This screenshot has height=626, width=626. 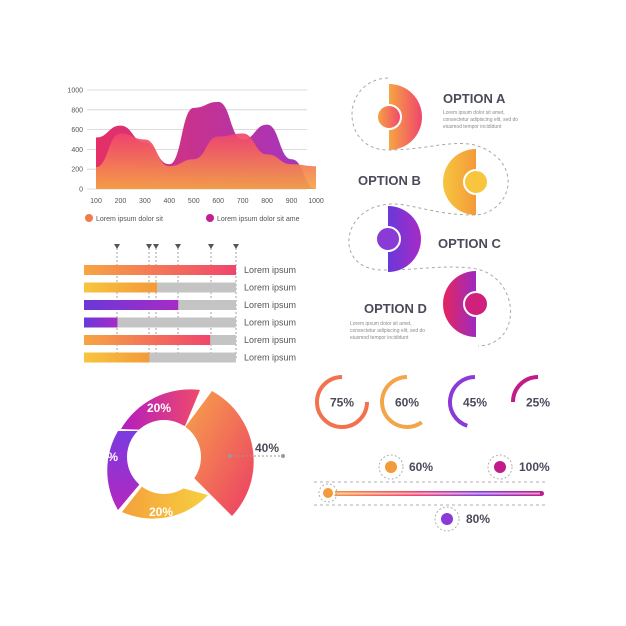 What do you see at coordinates (429, 212) in the screenshot?
I see `options-dashed-path` at bounding box center [429, 212].